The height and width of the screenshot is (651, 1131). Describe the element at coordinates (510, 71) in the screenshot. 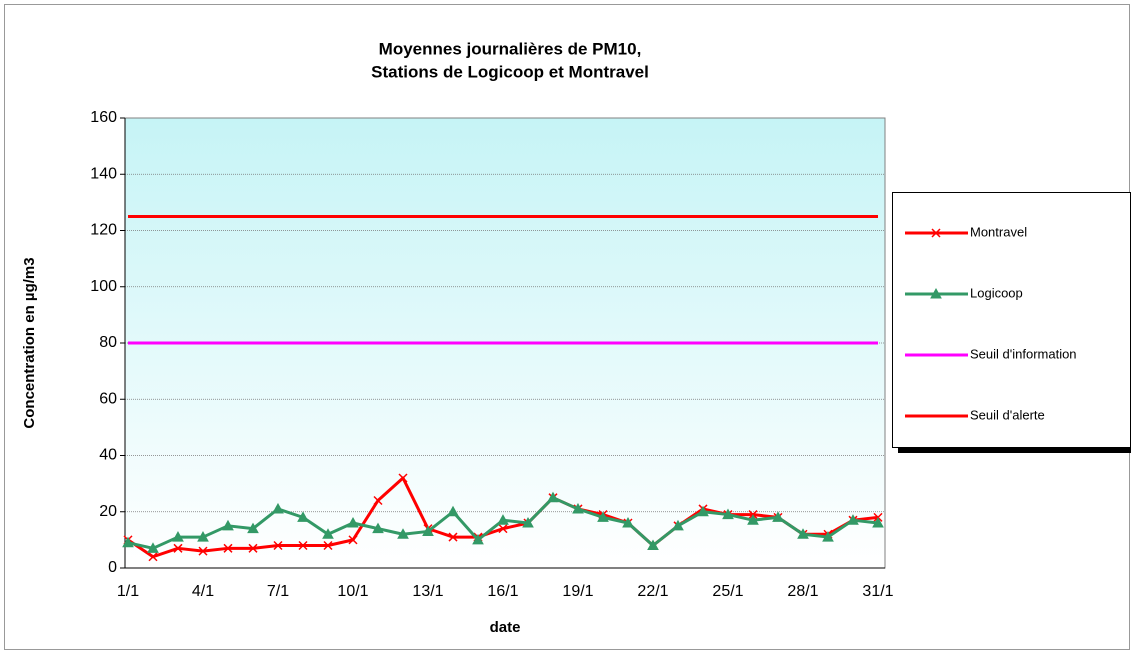

I see `chart-title: Stations de Logicoop et Montravel` at that location.